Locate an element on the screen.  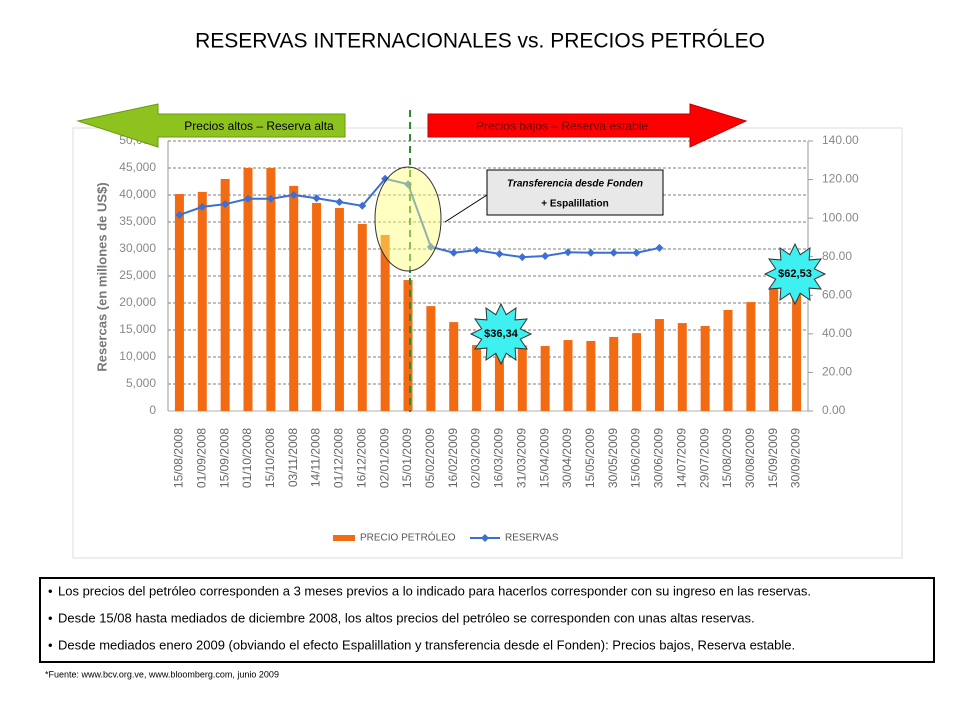
left-arrow is located at coordinates (211, 125).